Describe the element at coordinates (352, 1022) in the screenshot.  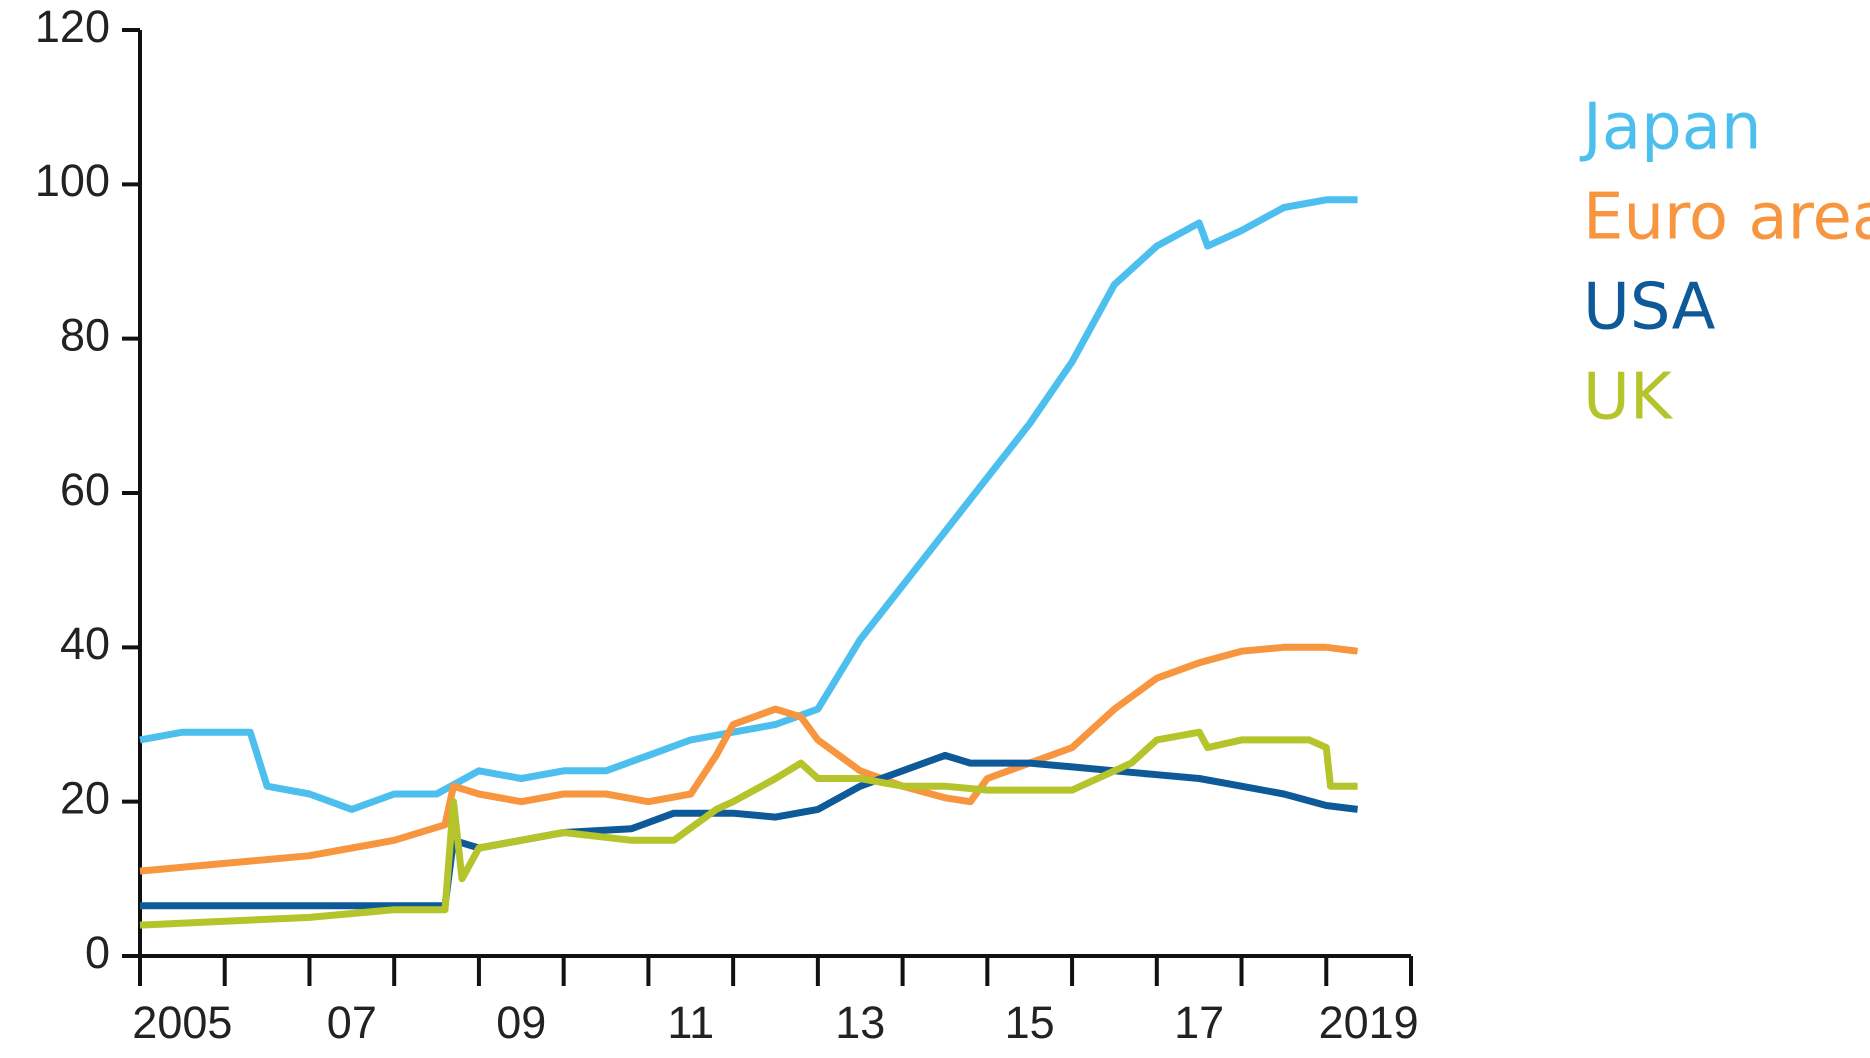
I see `x-tick-label: 07` at that location.